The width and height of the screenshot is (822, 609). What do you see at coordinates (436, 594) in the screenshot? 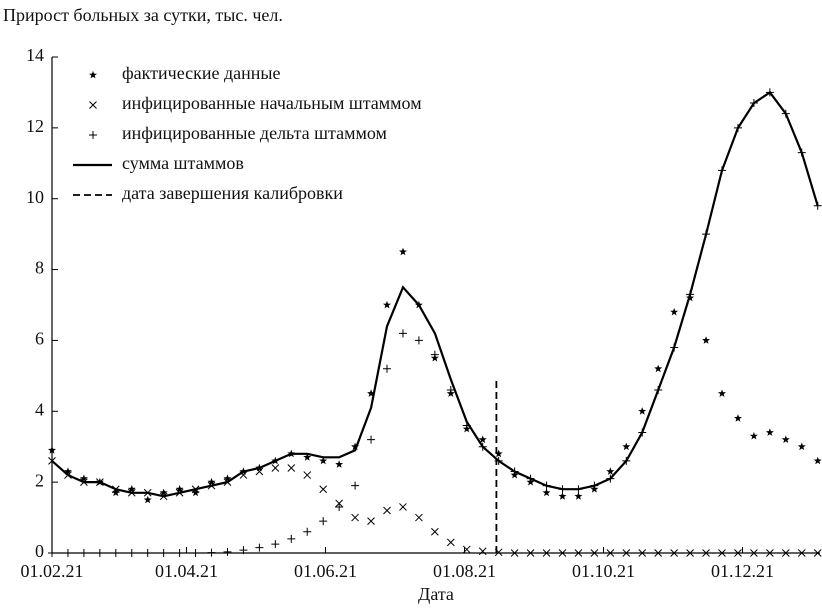
I see `x-axis-label: Дата` at bounding box center [436, 594].